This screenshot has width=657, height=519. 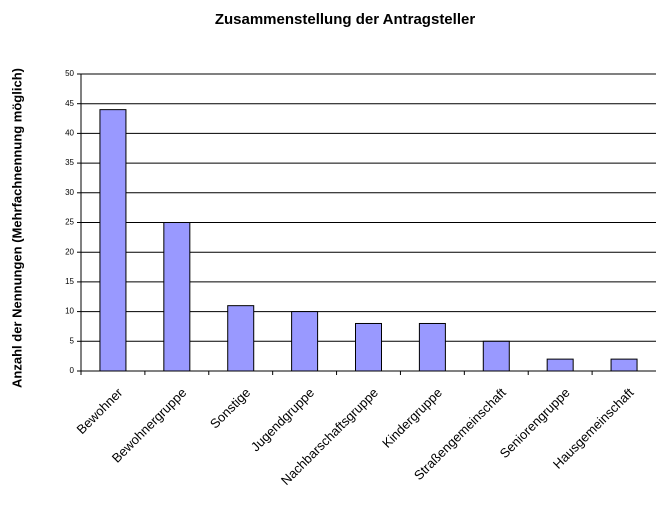 I want to click on y-tick-label: 25, so click(x=69, y=222).